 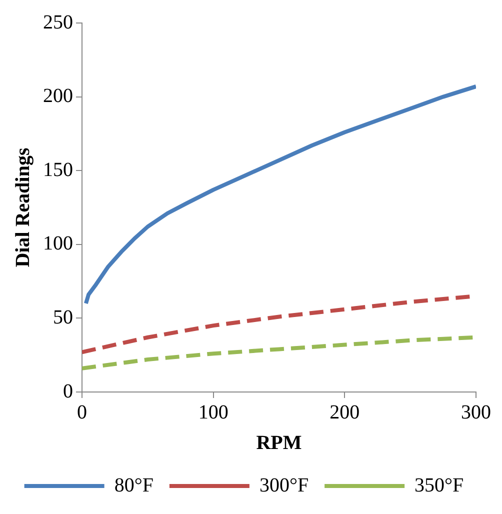 What do you see at coordinates (345, 412) in the screenshot?
I see `x-tick-label: 200` at bounding box center [345, 412].